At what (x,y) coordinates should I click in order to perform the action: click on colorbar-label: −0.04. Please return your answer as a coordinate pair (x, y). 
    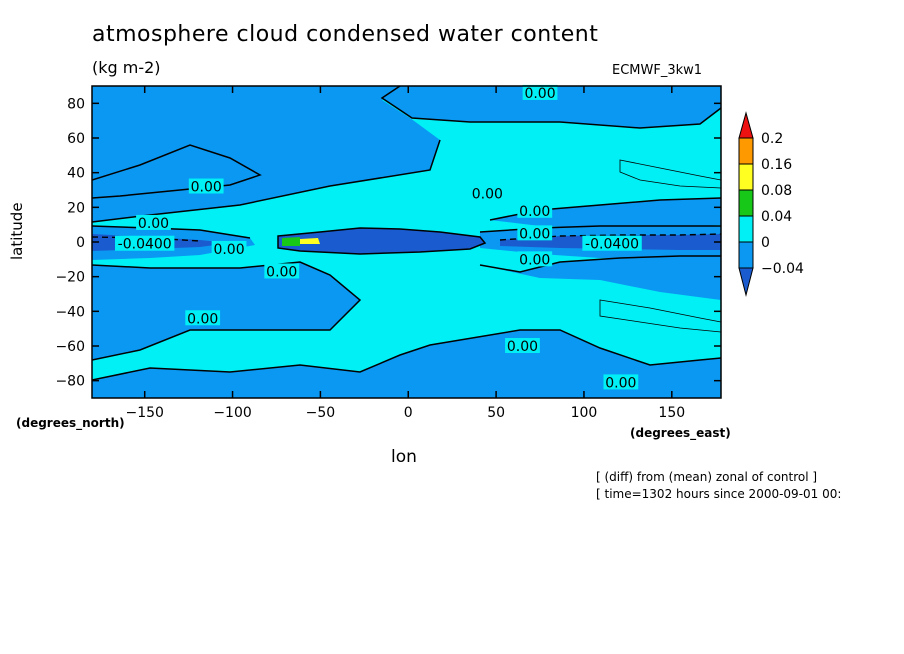
    Looking at the image, I should click on (782, 269).